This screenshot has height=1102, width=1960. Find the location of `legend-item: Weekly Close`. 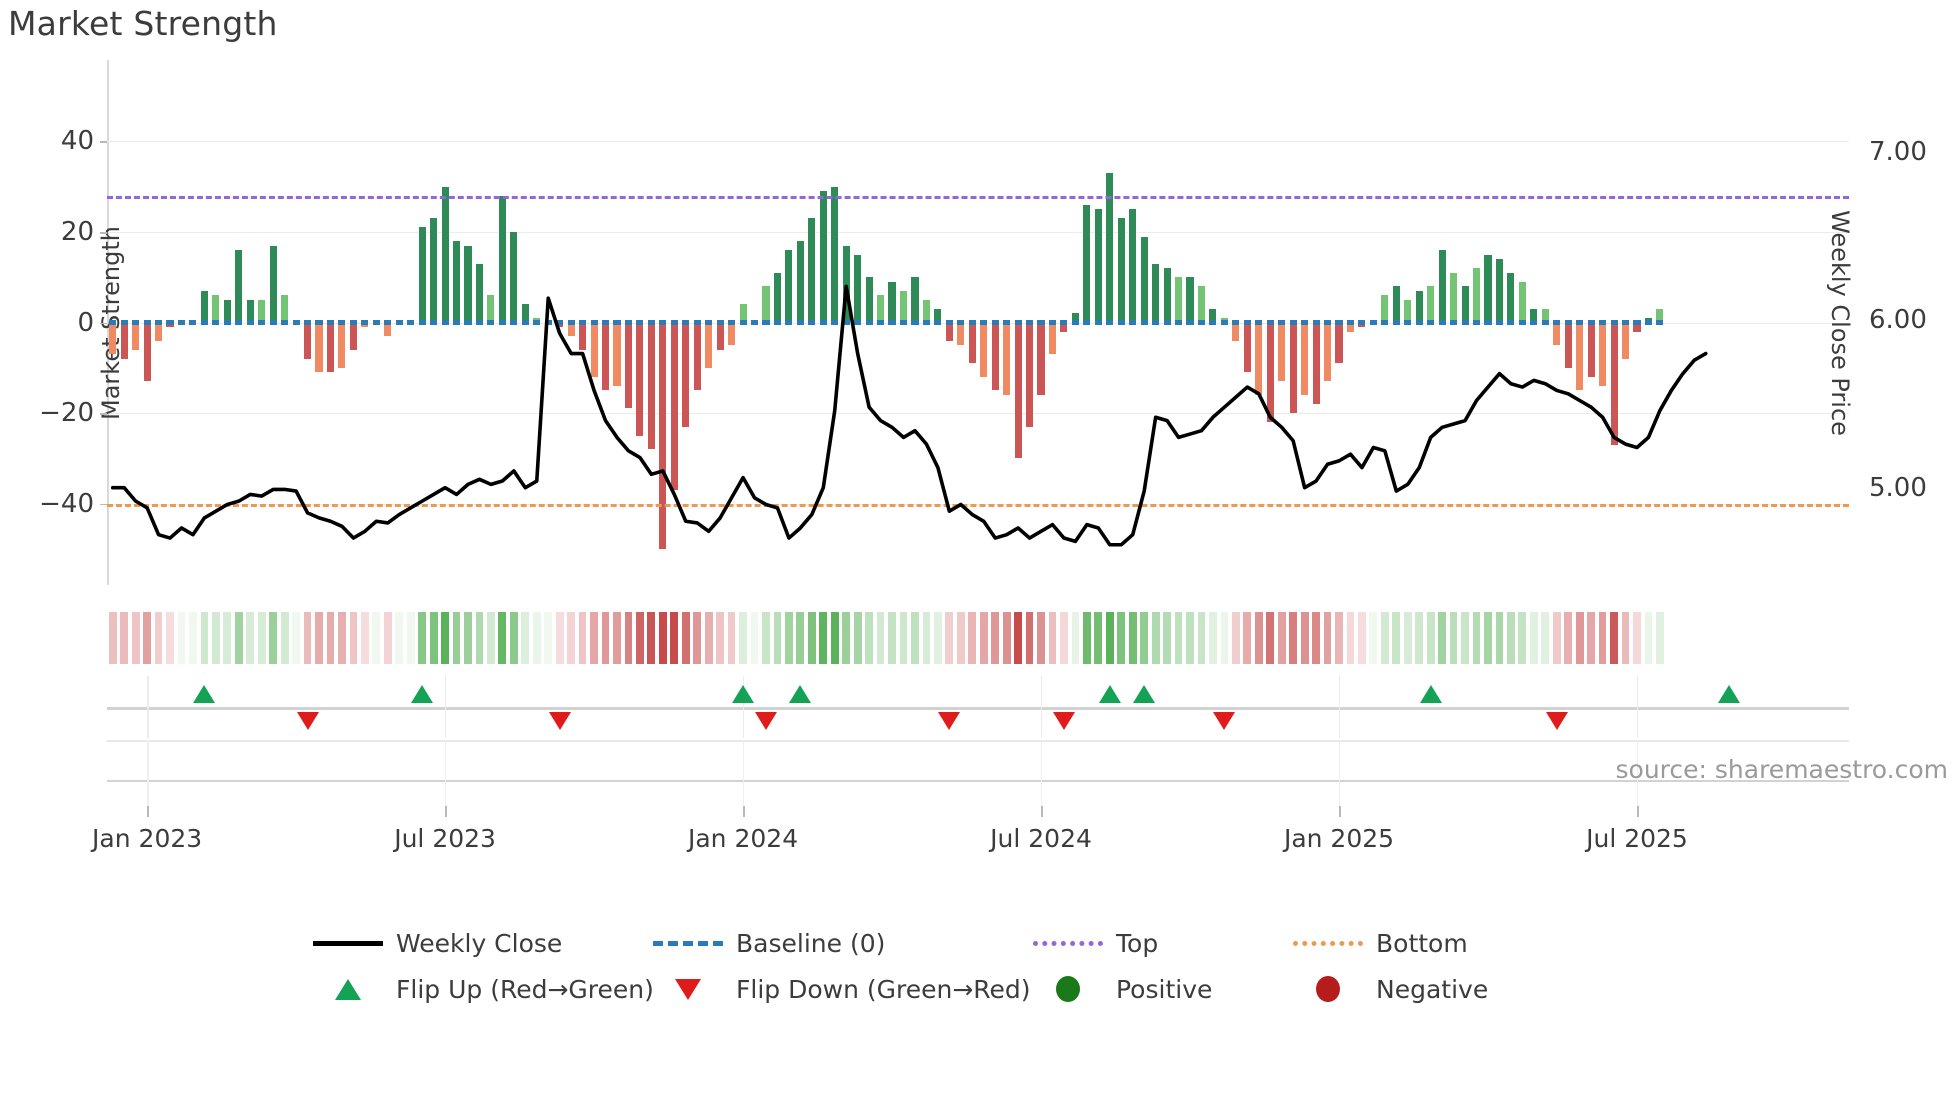

legend-item: Weekly Close is located at coordinates (470, 943).